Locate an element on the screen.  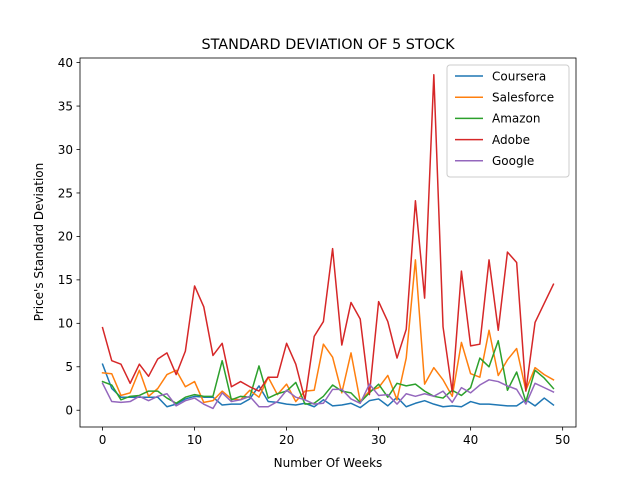
x-tick-label: 30 is located at coordinates (378, 440).